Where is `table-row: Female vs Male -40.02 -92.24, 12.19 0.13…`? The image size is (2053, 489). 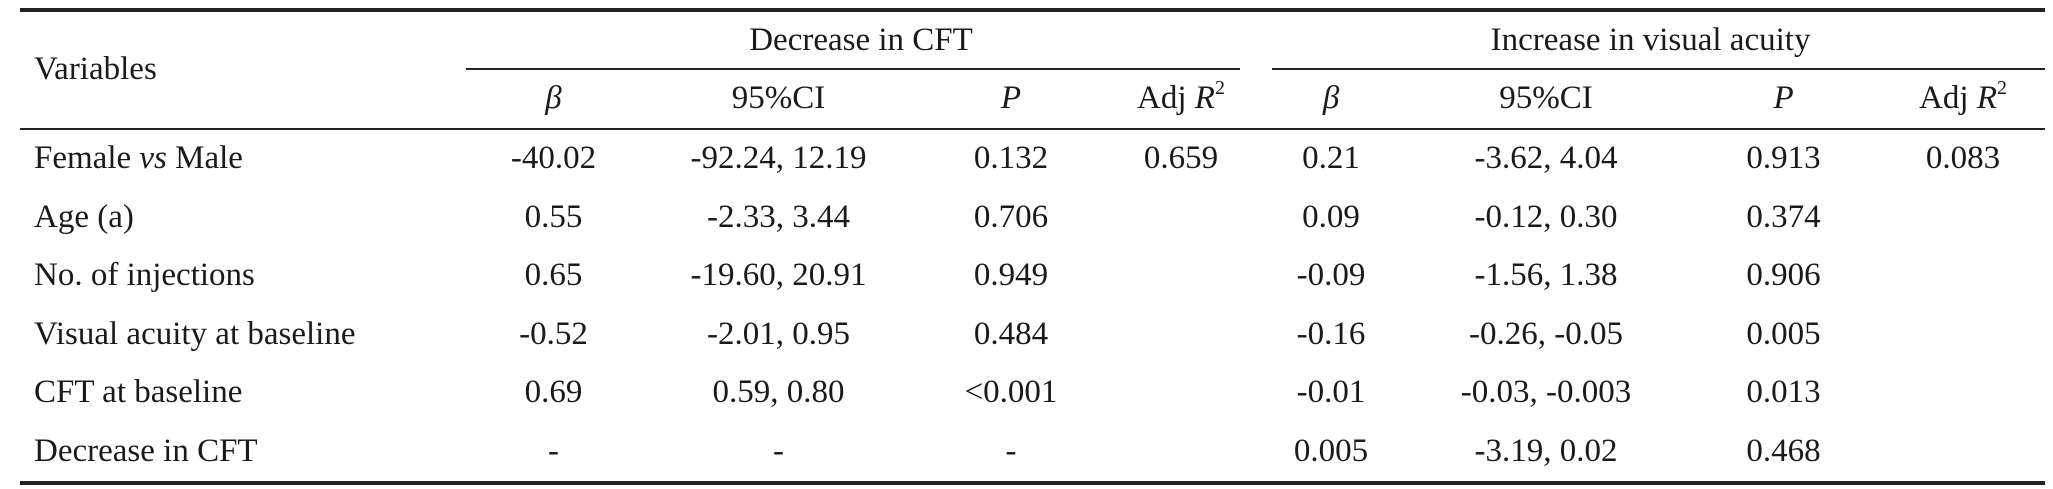
table-row: Female vs Male -40.02 -92.24, 12.19 0.13… is located at coordinates (1032, 159).